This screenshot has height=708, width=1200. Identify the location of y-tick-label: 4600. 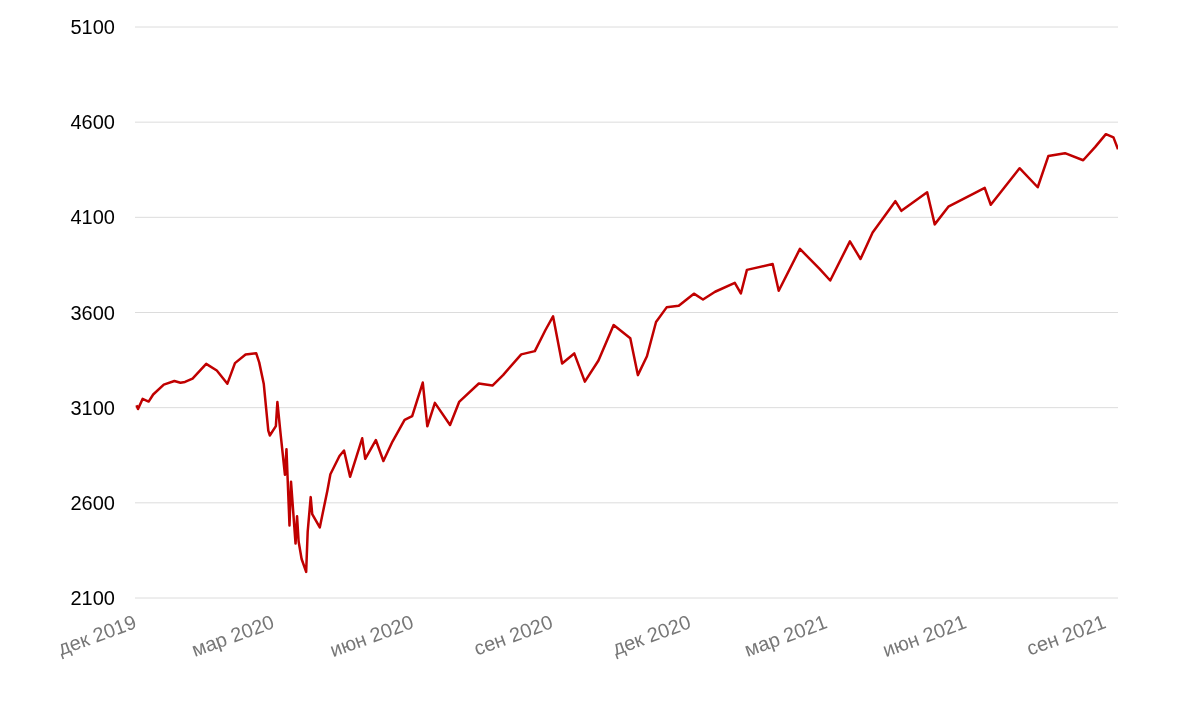
(92, 122).